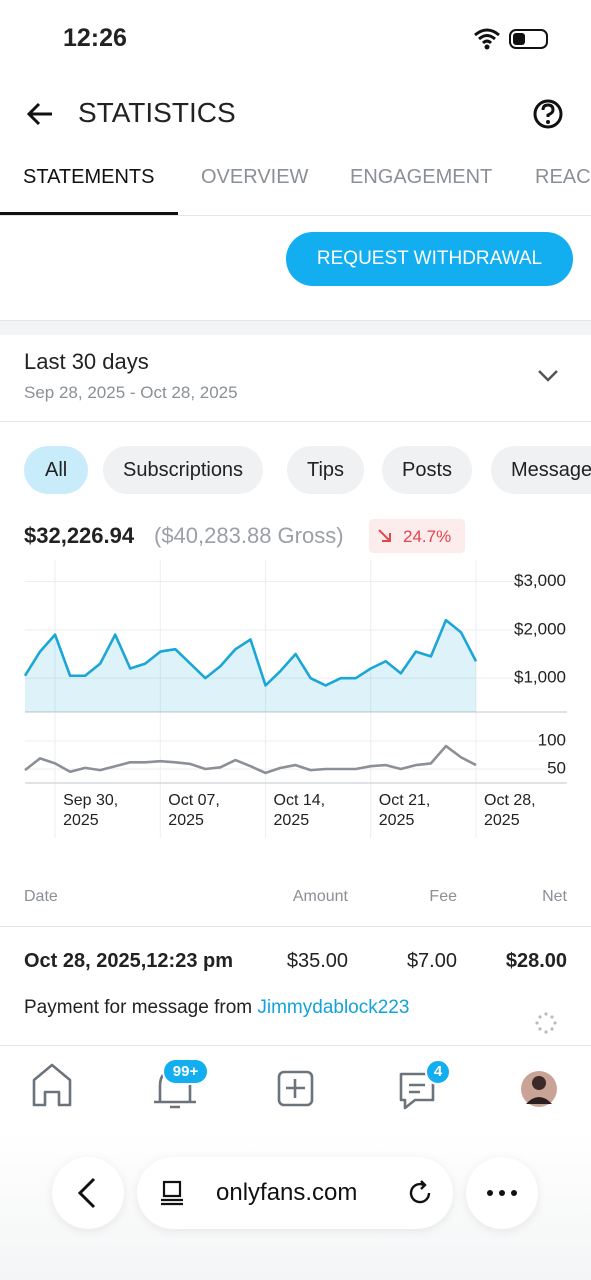  What do you see at coordinates (255, 177) in the screenshot?
I see `tab: OVERVIEW` at bounding box center [255, 177].